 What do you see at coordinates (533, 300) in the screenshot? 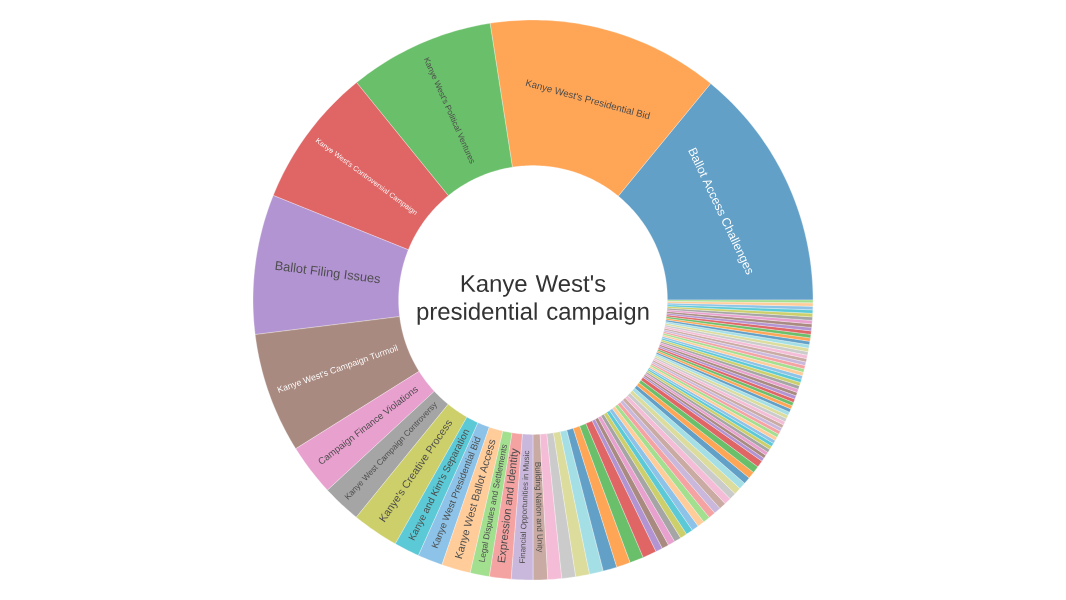
I see `text: Kanye West's presidential campaign` at bounding box center [533, 300].